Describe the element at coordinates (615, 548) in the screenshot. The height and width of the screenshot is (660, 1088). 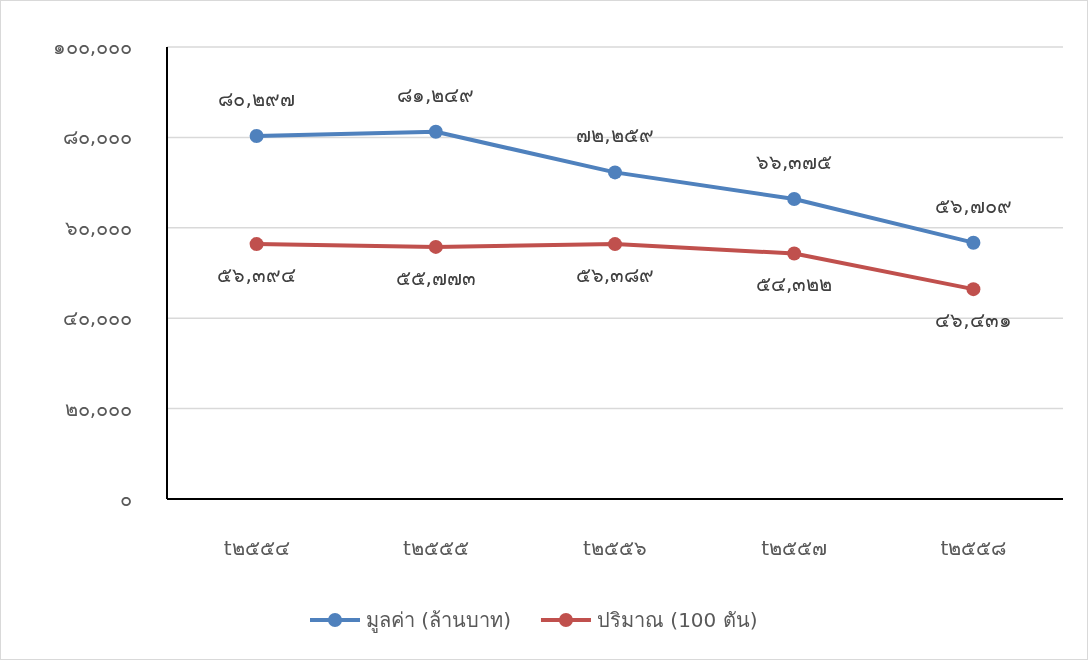
I see `x-tick-label: t๒๕๕๖` at that location.